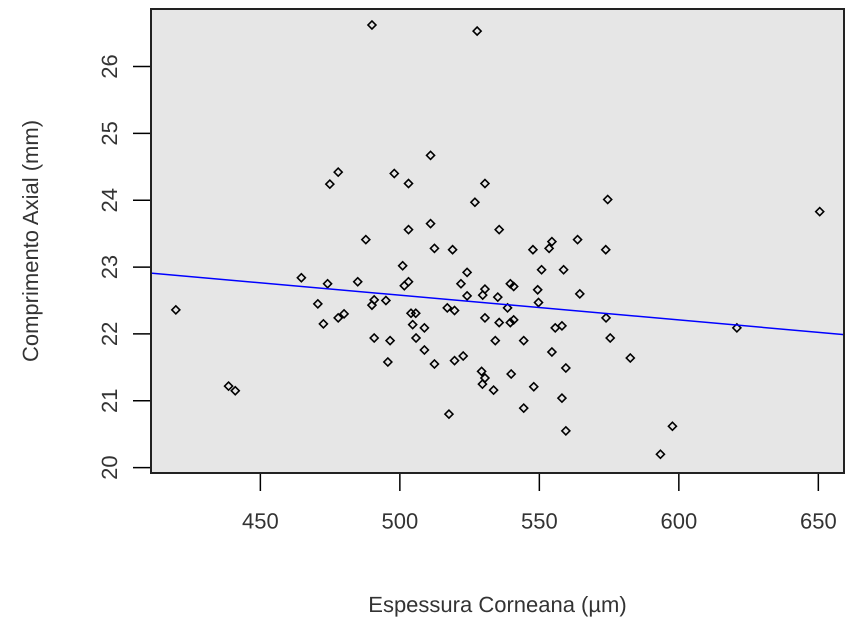 The height and width of the screenshot is (627, 846). Describe the element at coordinates (399, 521) in the screenshot. I see `x-tick-label: 500` at that location.